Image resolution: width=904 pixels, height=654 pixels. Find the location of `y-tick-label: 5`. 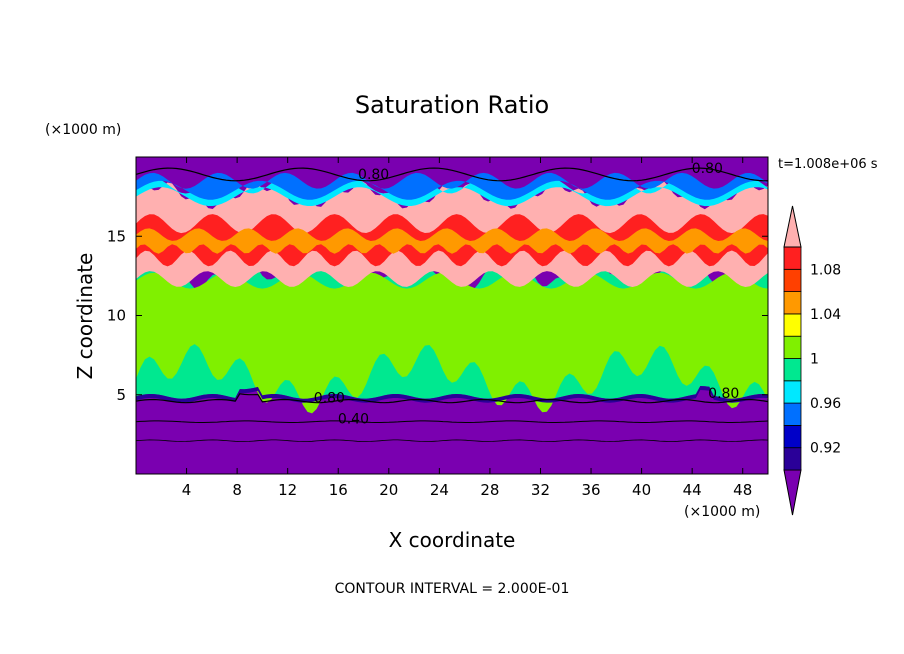

y-tick-label: 5 is located at coordinates (121, 395).